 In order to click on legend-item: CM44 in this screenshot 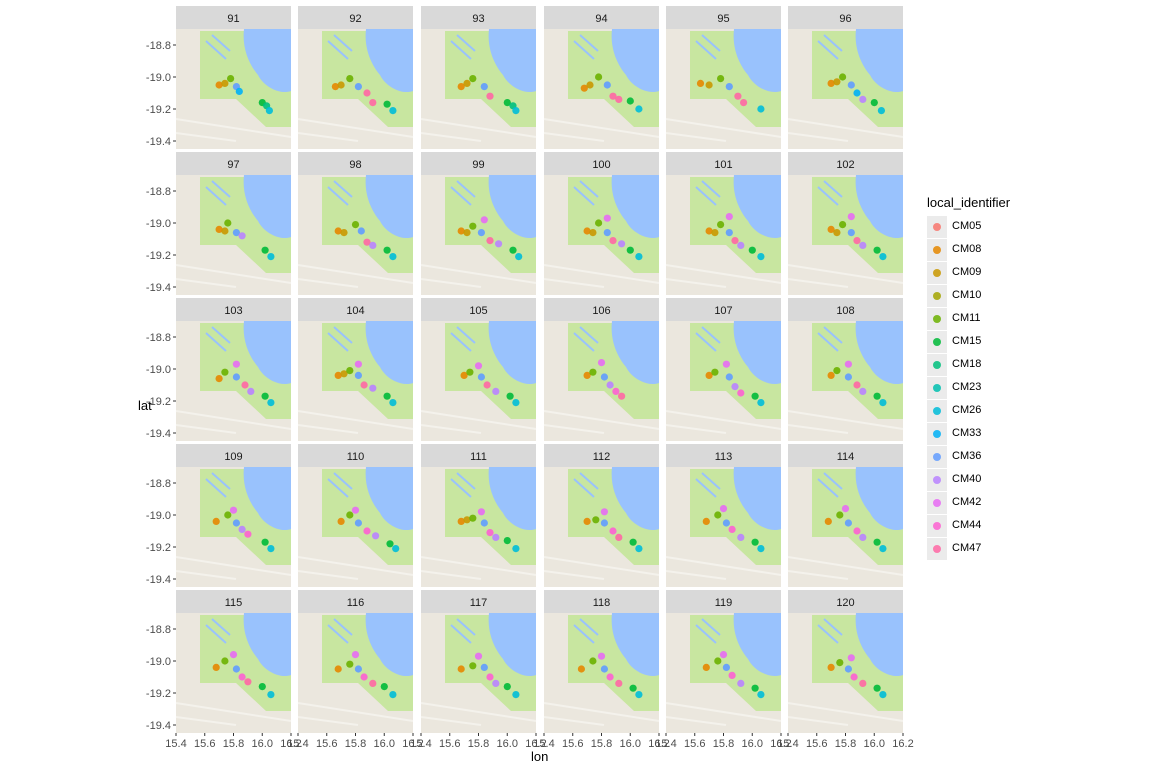, I will do `click(987, 526)`.